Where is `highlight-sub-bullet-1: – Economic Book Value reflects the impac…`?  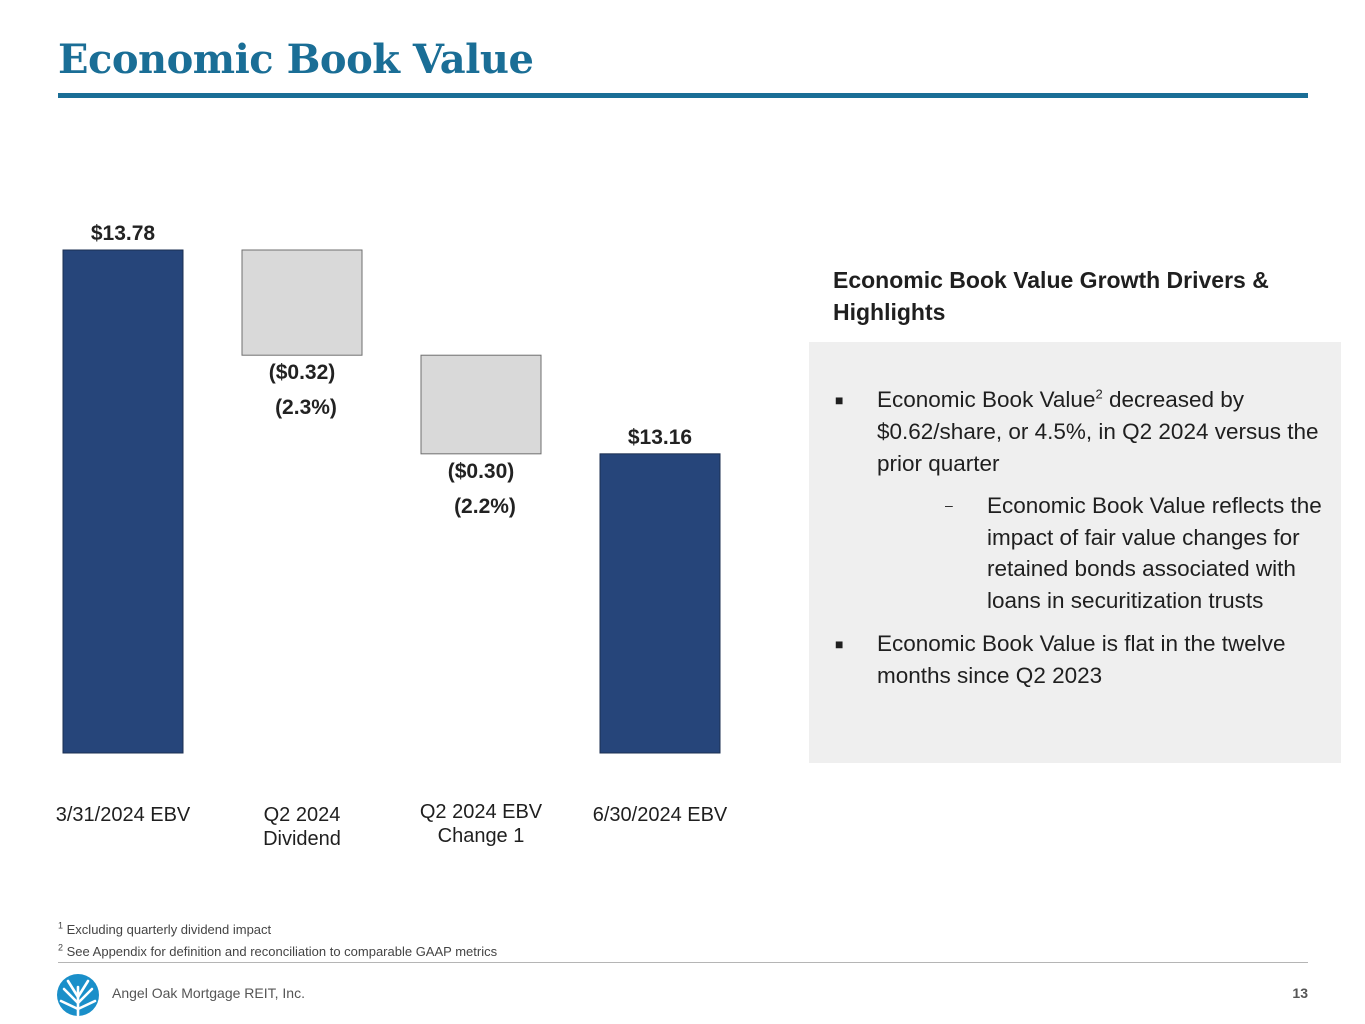 highlight-sub-bullet-1: – Economic Book Value reflects the impac… is located at coordinates (1106, 553).